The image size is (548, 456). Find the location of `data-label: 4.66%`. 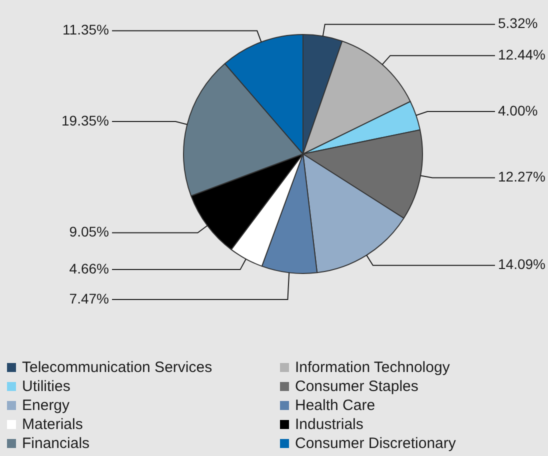

data-label: 4.66% is located at coordinates (89, 268).